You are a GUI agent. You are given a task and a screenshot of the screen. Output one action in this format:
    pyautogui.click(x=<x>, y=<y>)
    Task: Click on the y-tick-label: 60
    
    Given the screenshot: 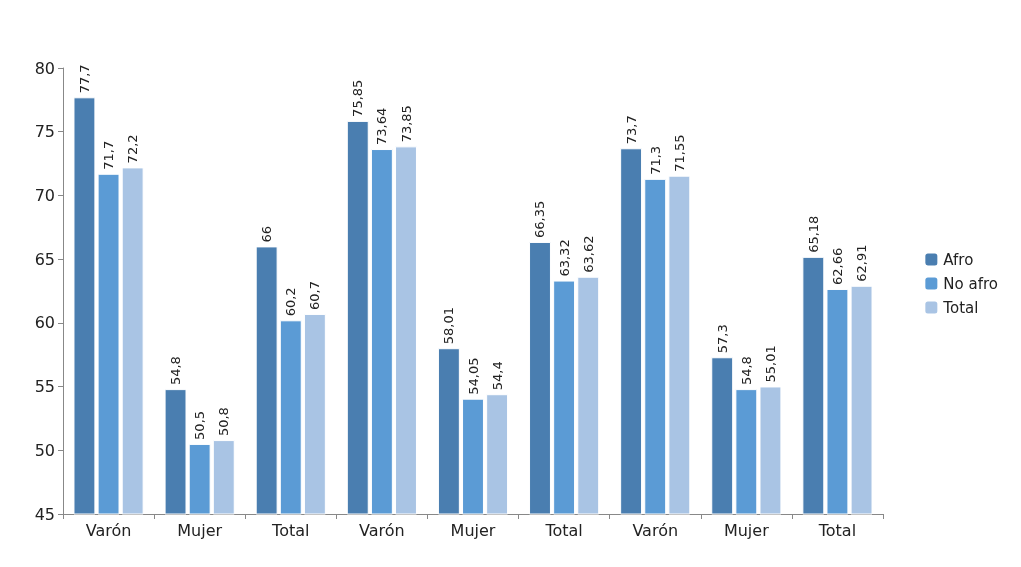 What is the action you would take?
    pyautogui.click(x=44, y=323)
    